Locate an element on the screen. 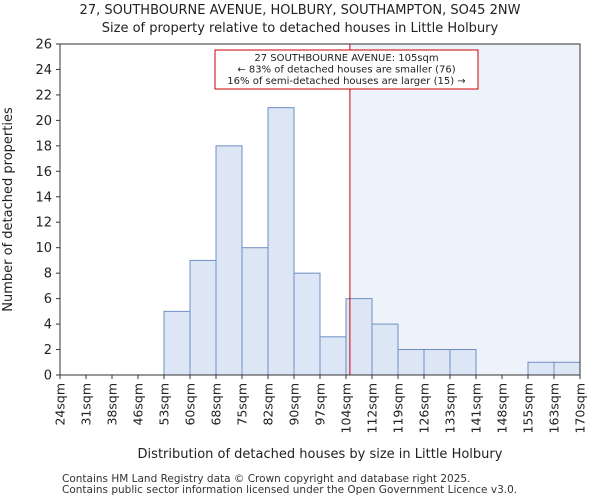 This screenshot has height=500, width=600. x-tick-label: 163sqm is located at coordinates (554, 408).